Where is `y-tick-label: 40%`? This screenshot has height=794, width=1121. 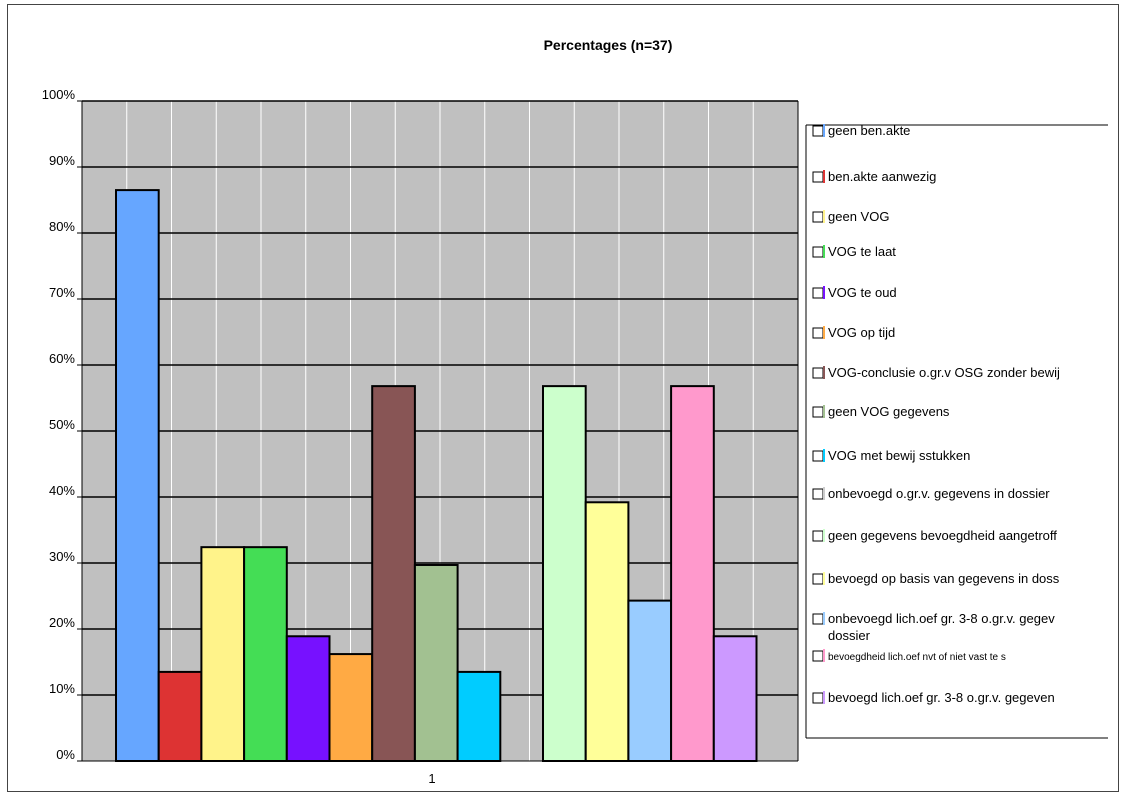 y-tick-label: 40% is located at coordinates (62, 490).